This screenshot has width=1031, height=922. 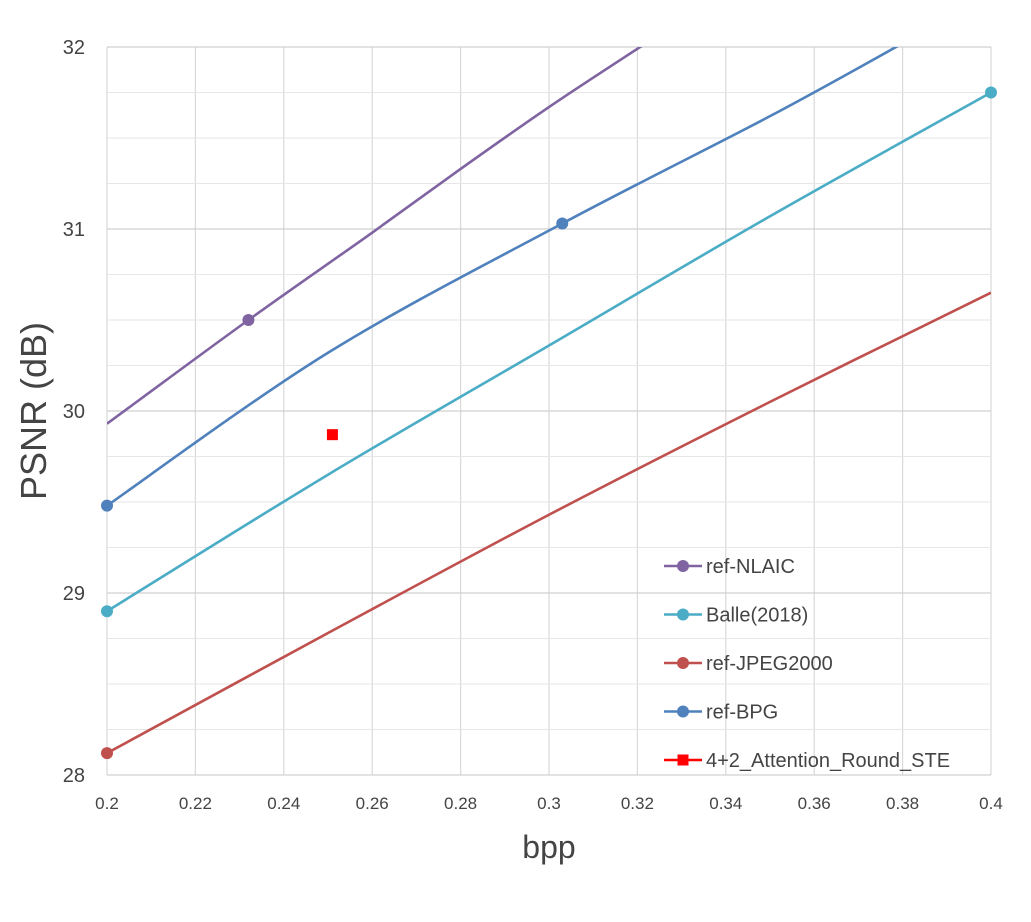 I want to click on legend-swatch-marker-ref-jpeg2000, so click(x=683, y=663).